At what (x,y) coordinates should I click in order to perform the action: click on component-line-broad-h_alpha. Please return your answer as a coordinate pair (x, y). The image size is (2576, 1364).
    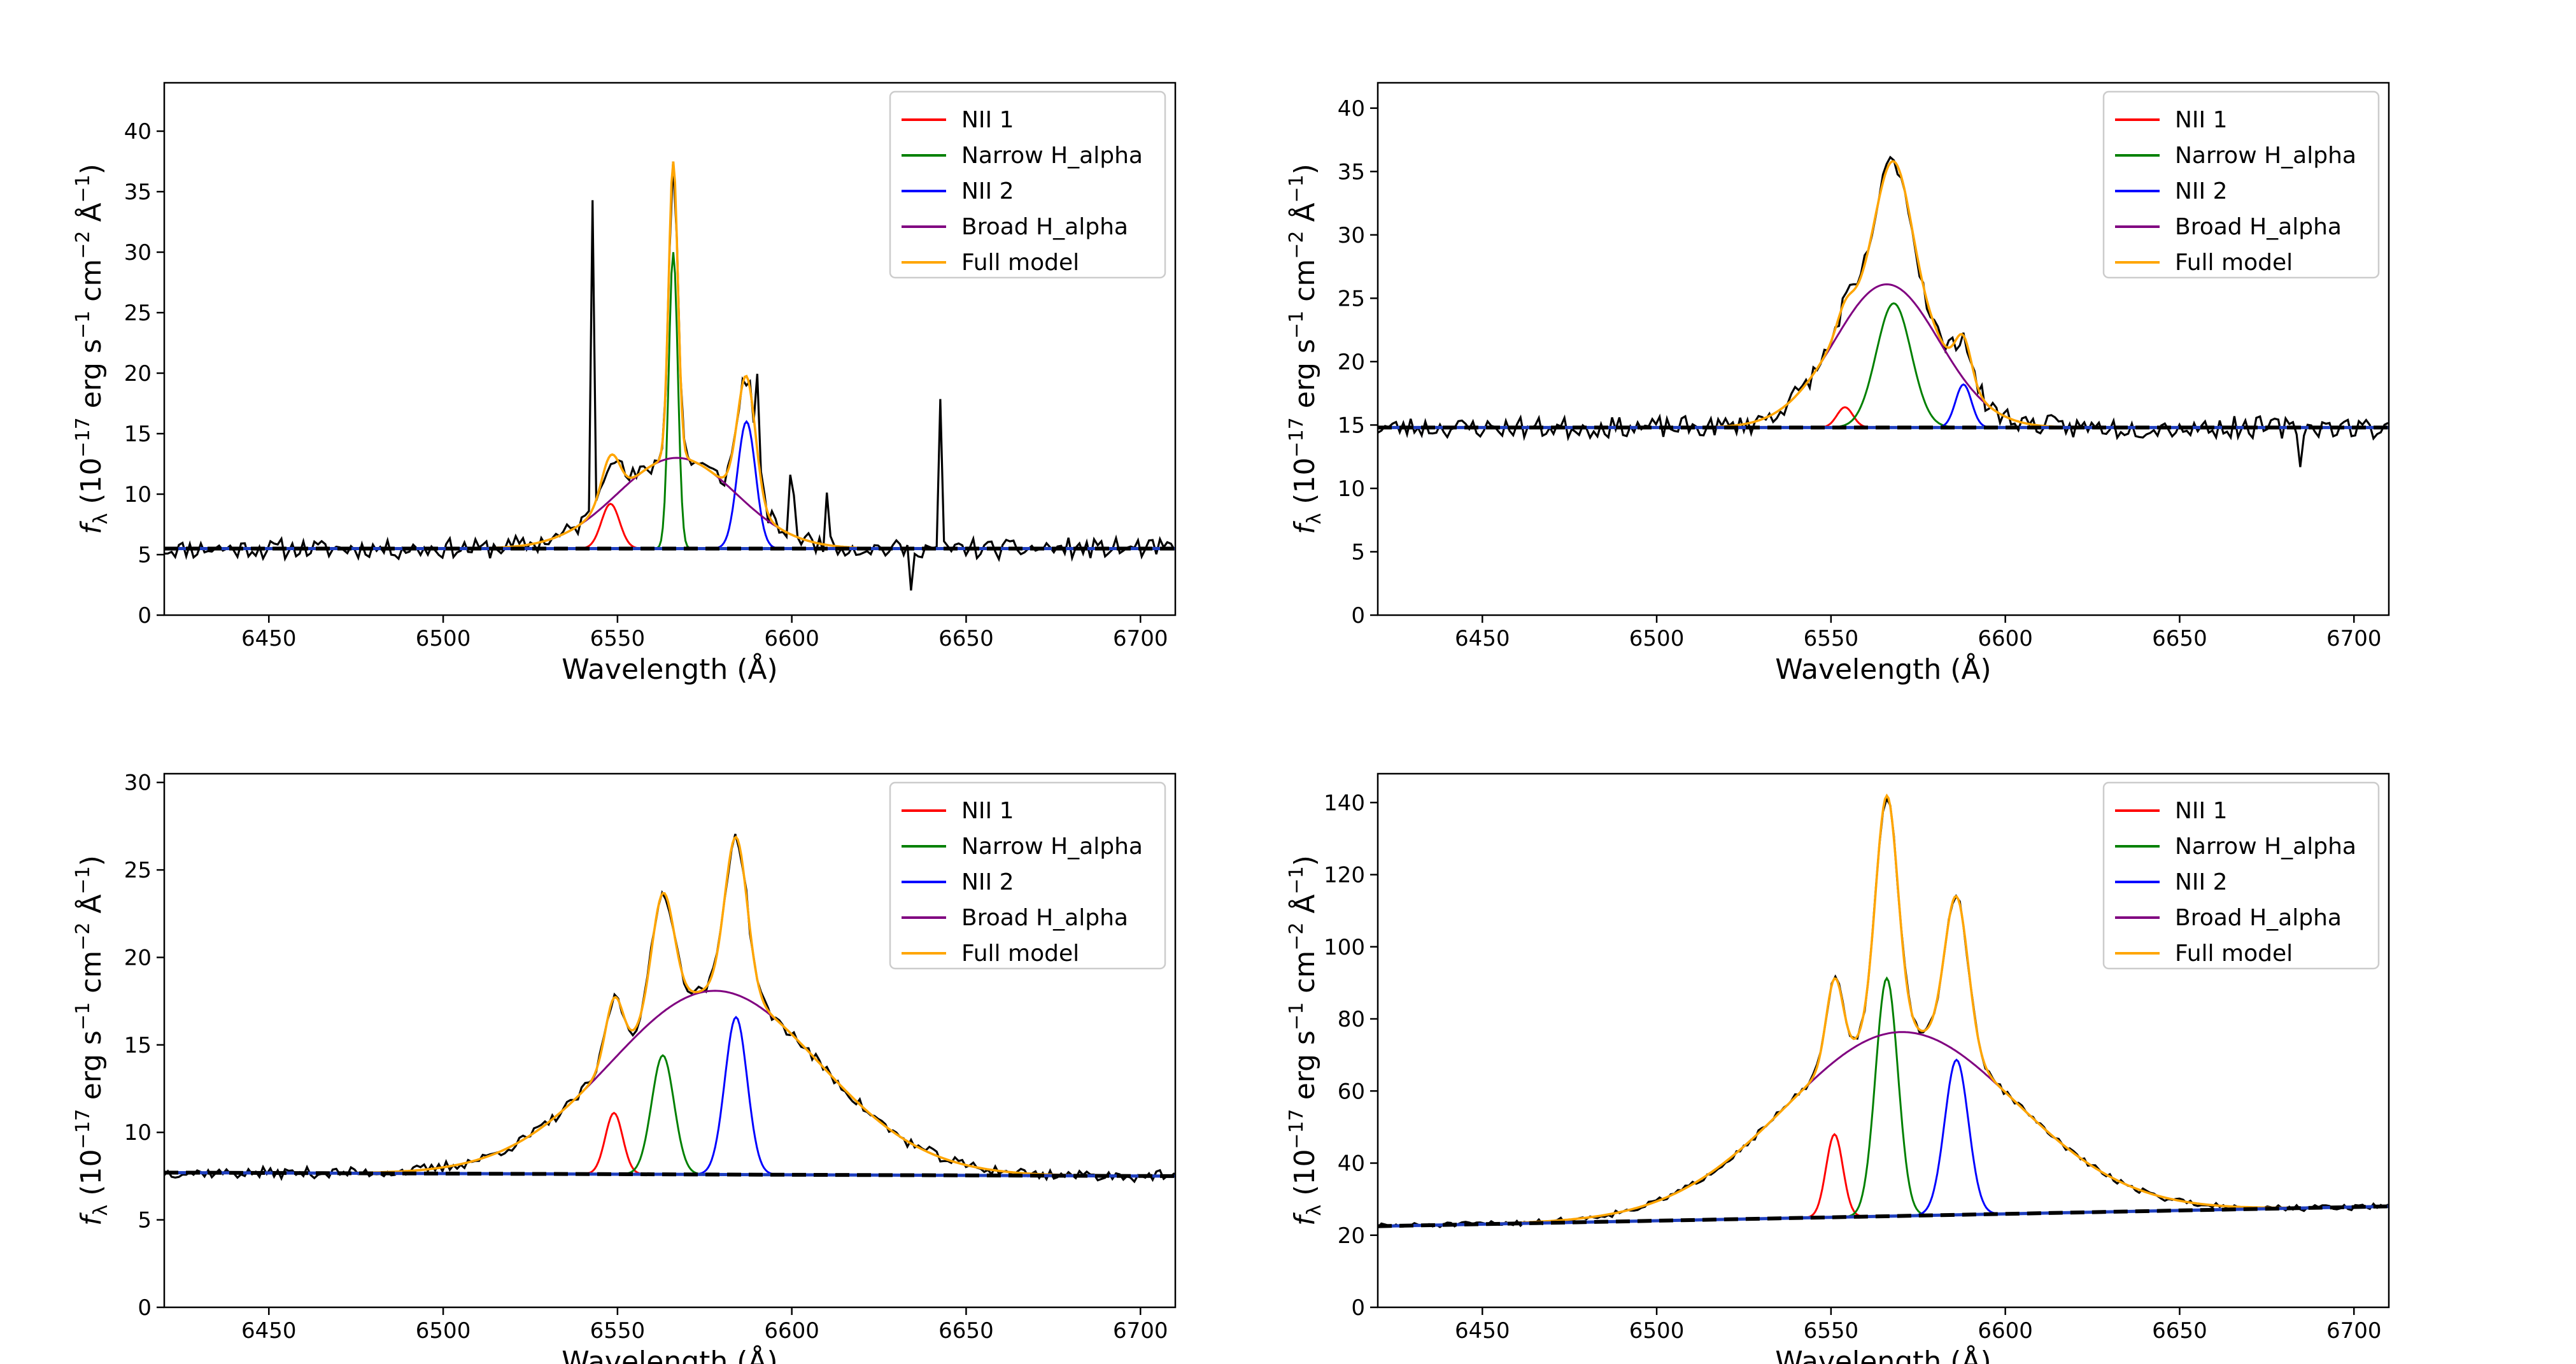
    Looking at the image, I should click on (1883, 356).